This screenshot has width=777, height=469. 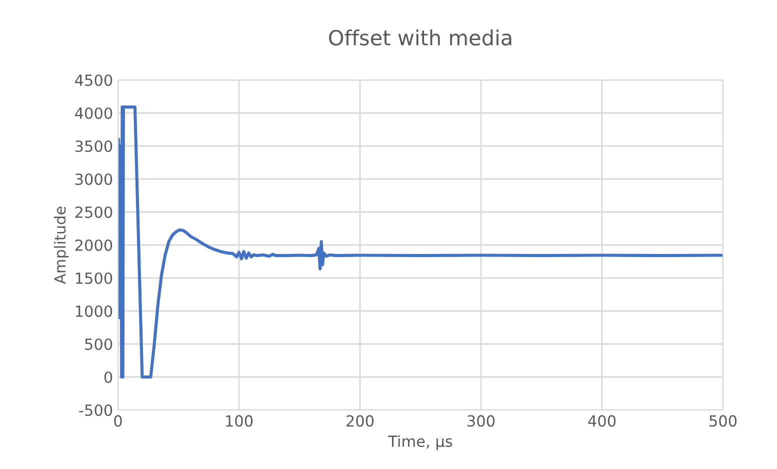 What do you see at coordinates (723, 421) in the screenshot?
I see `x-tick-label: 500` at bounding box center [723, 421].